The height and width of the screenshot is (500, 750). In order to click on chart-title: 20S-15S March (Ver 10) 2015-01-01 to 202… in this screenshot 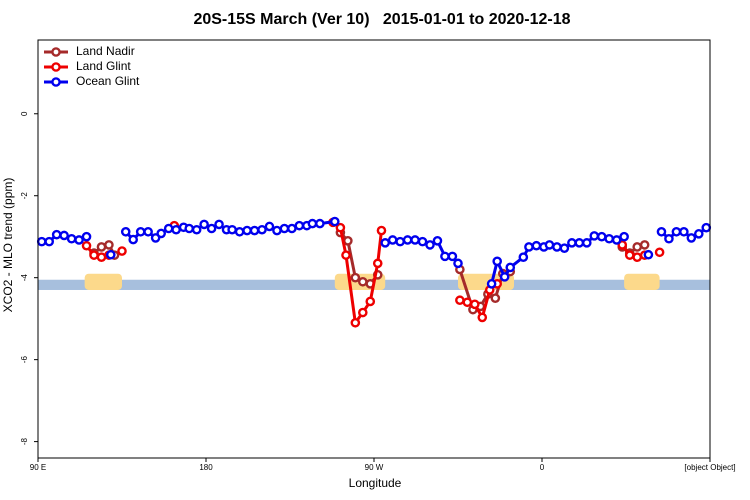, I will do `click(381, 19)`.